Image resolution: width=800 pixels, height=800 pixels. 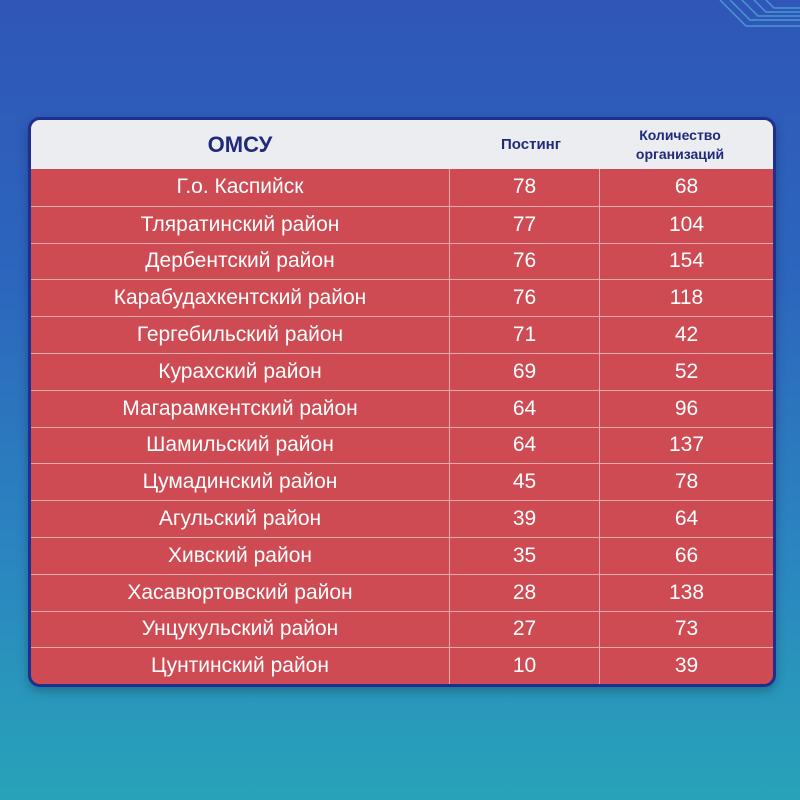 What do you see at coordinates (686, 298) in the screenshot?
I see `row-organizations: 118` at bounding box center [686, 298].